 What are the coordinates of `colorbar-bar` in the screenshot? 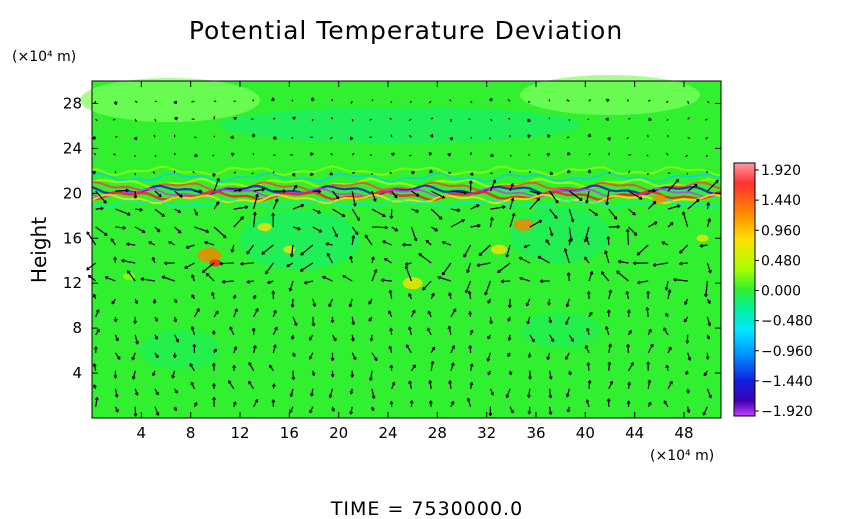 It's located at (744, 289).